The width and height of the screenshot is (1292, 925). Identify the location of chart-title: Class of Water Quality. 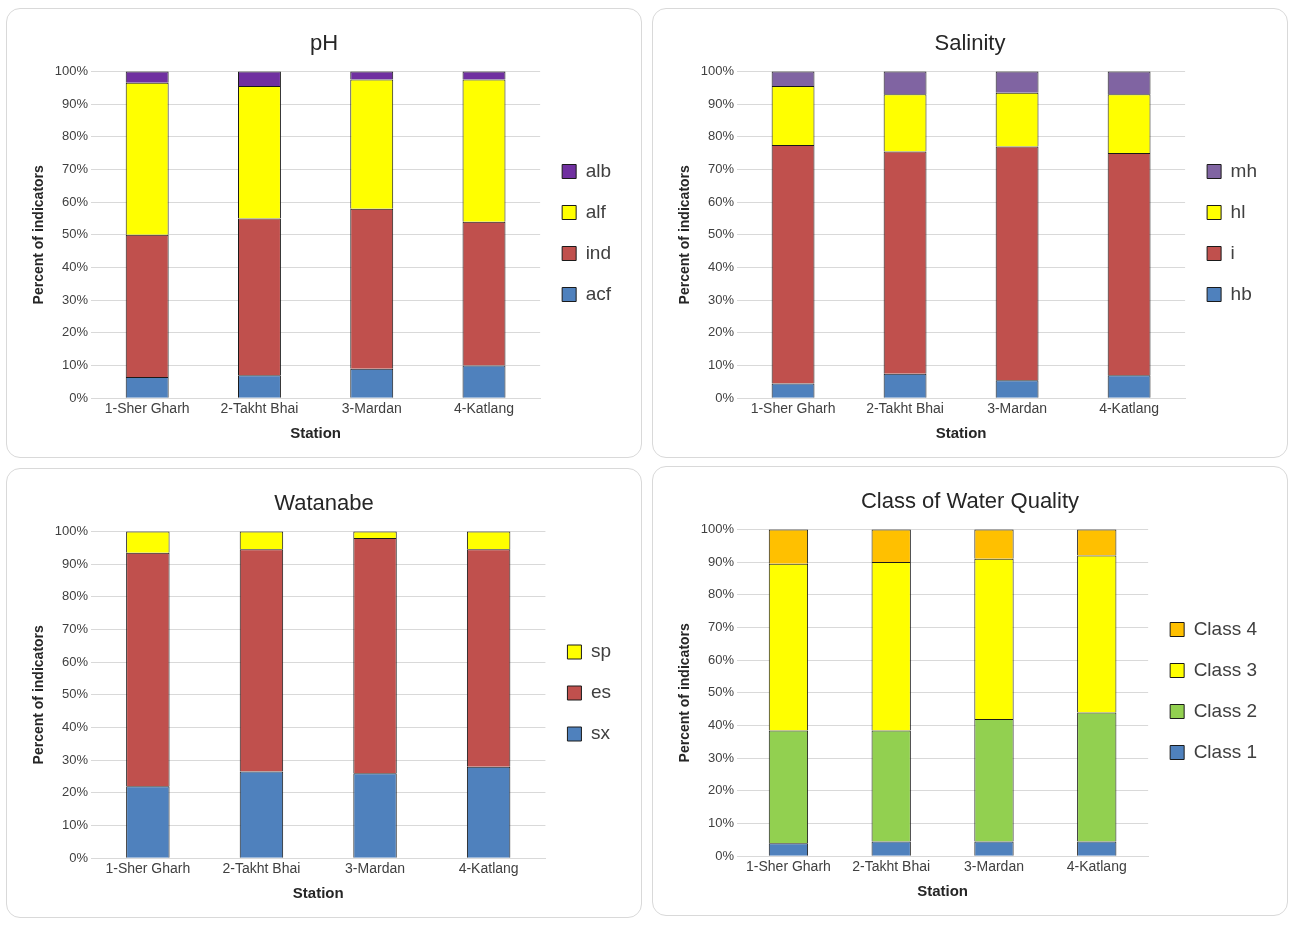
(970, 501).